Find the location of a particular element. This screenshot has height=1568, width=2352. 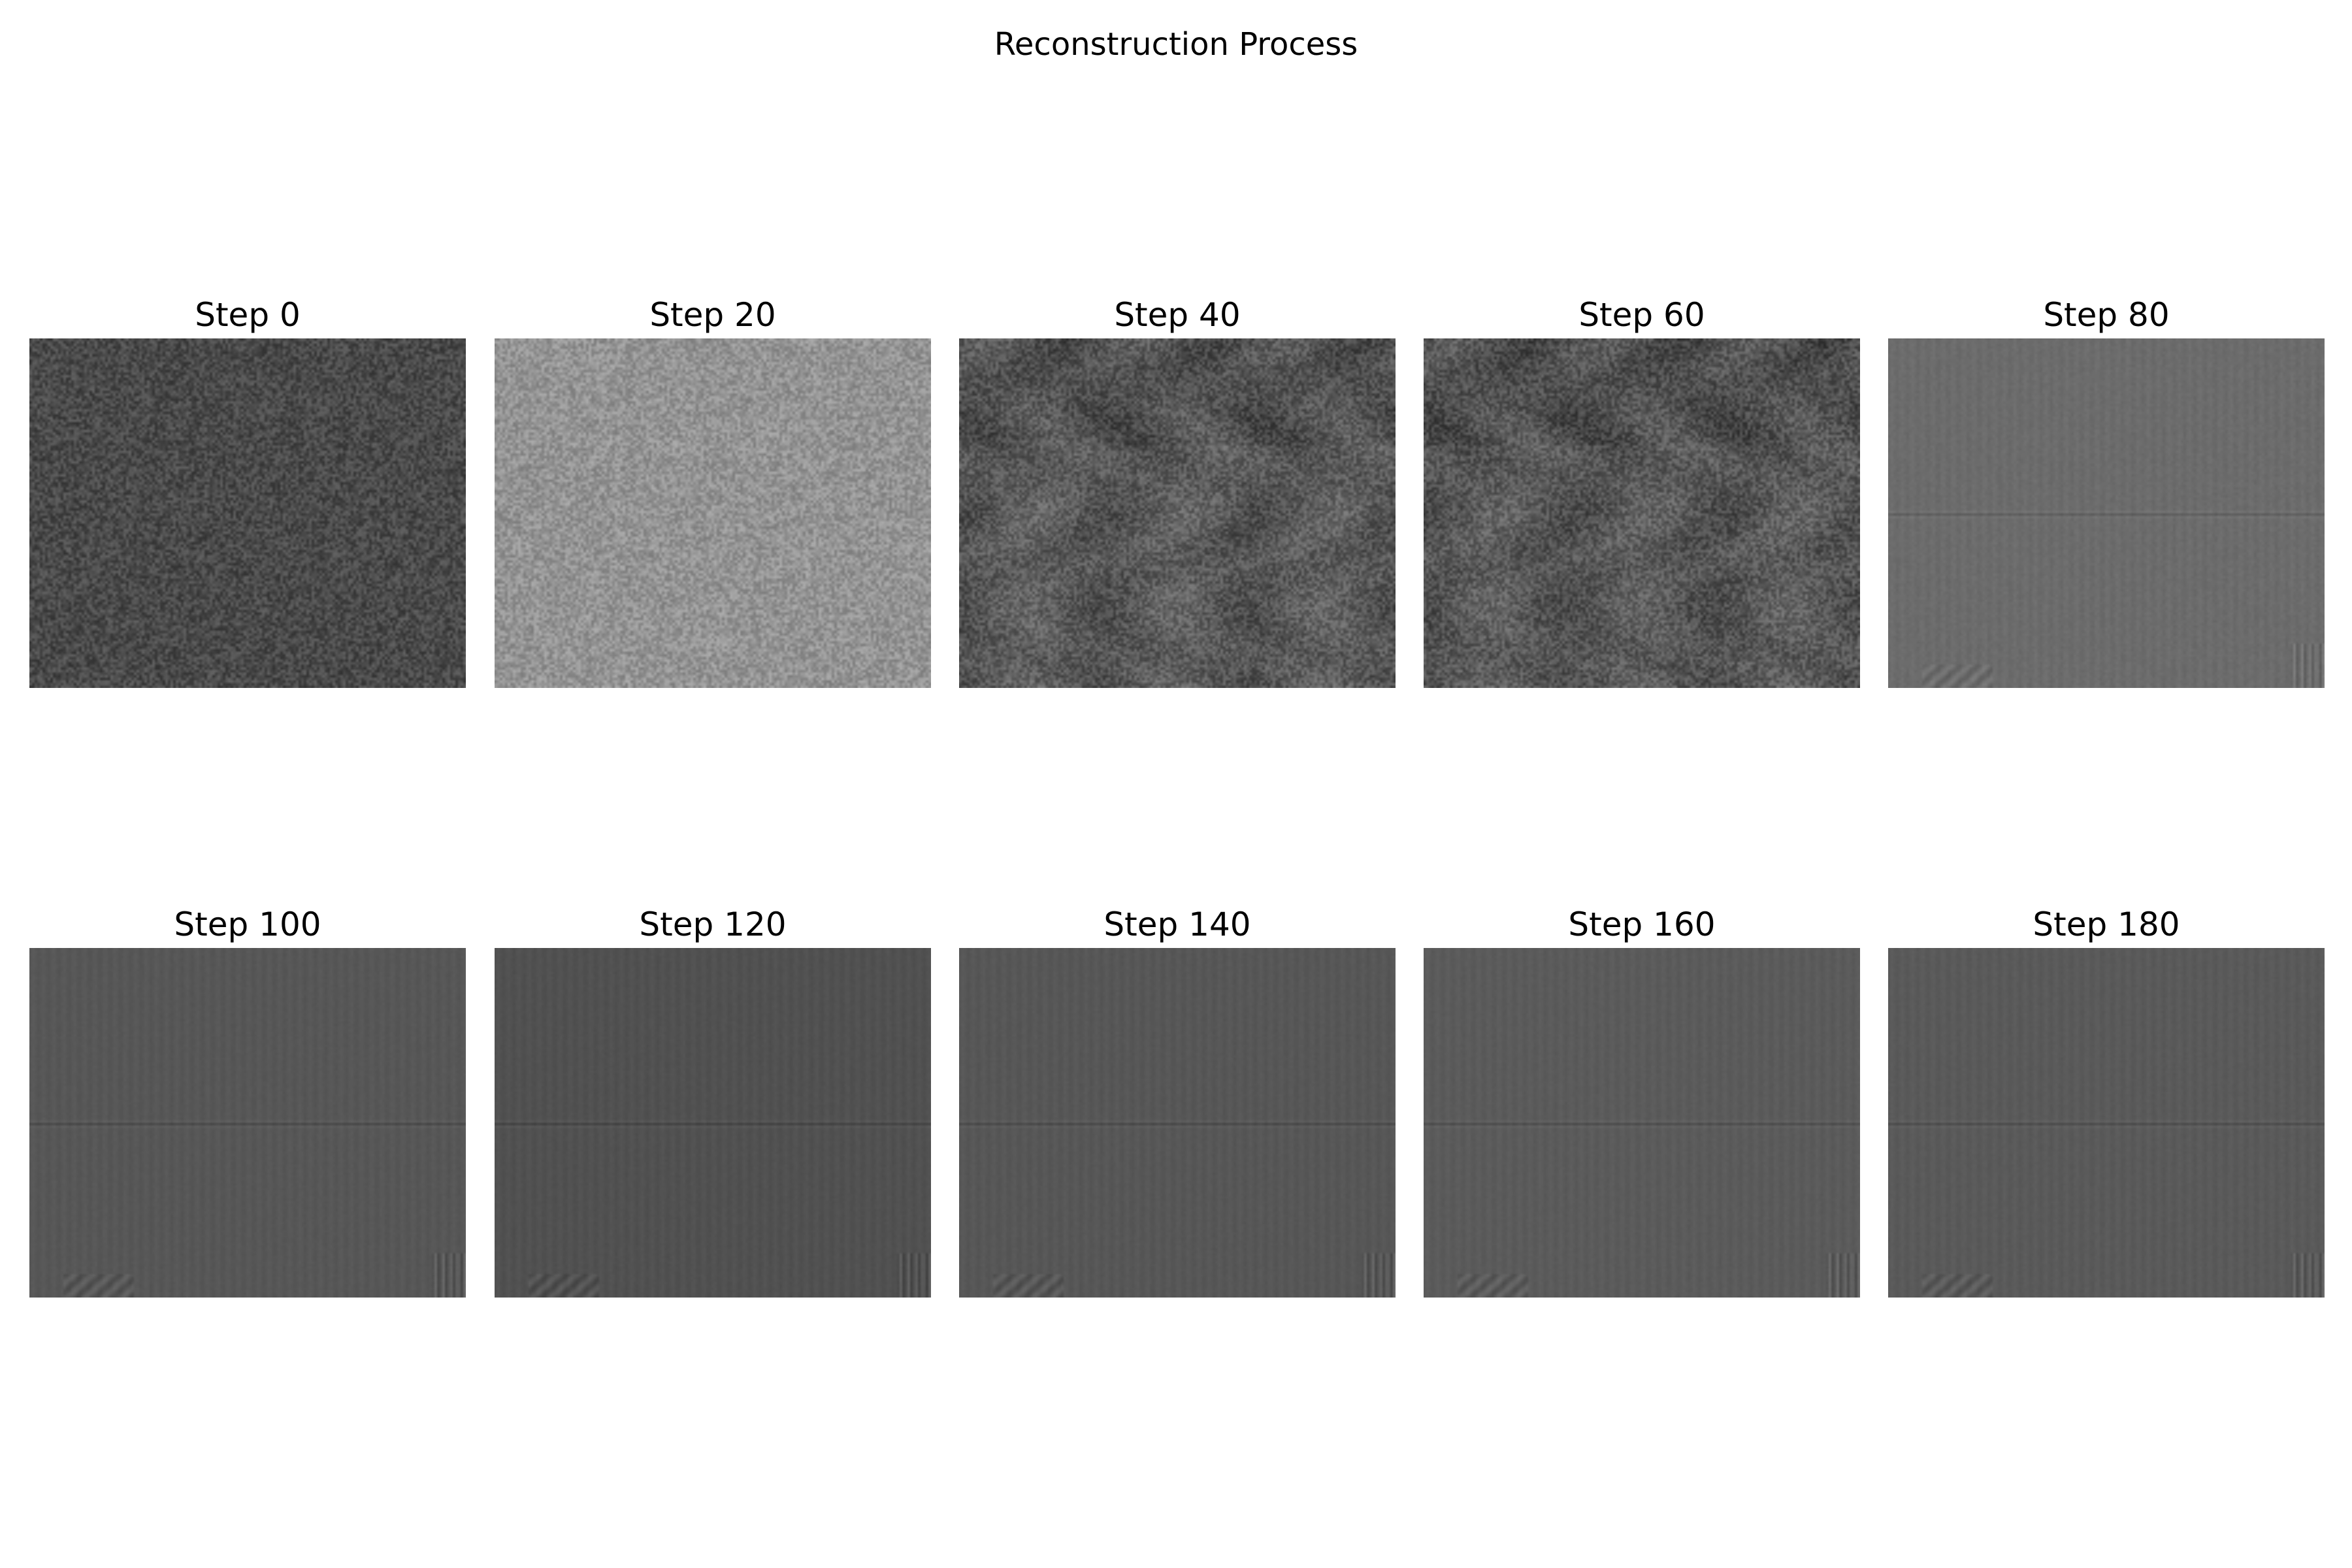

figure-title: Reconstruction Process is located at coordinates (1176, 44).